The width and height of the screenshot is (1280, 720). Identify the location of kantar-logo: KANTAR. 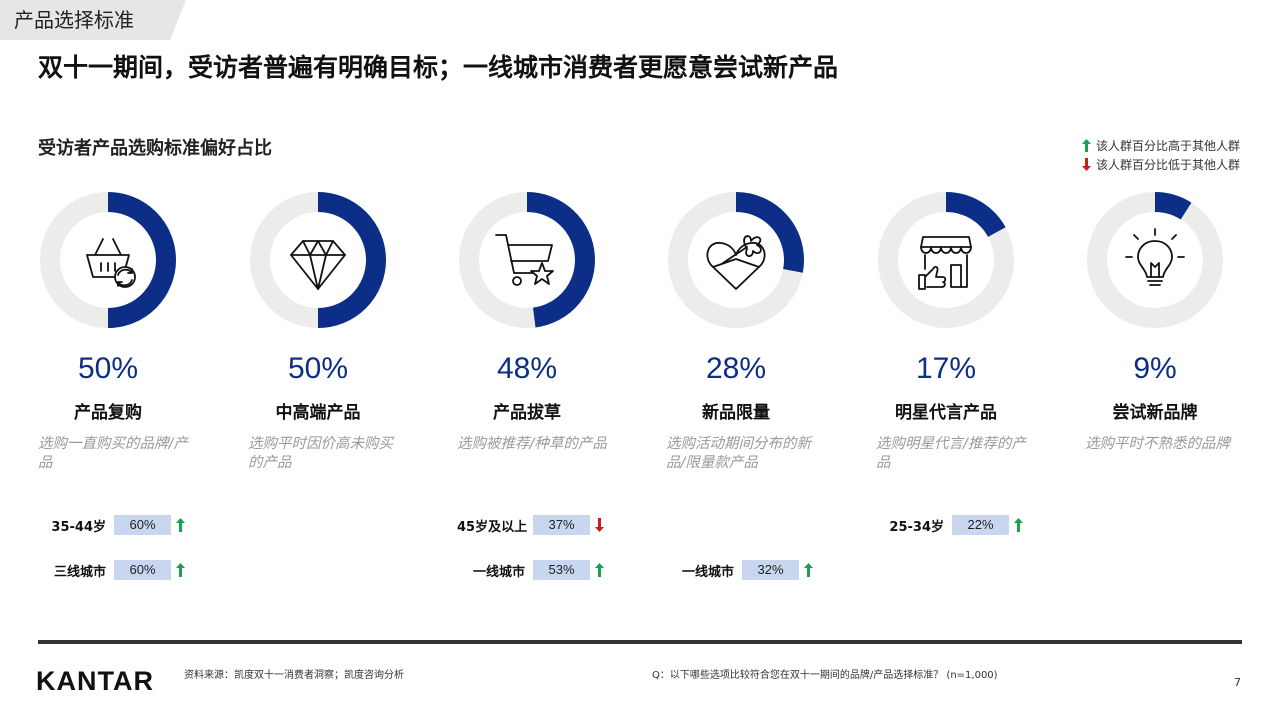
(95, 681).